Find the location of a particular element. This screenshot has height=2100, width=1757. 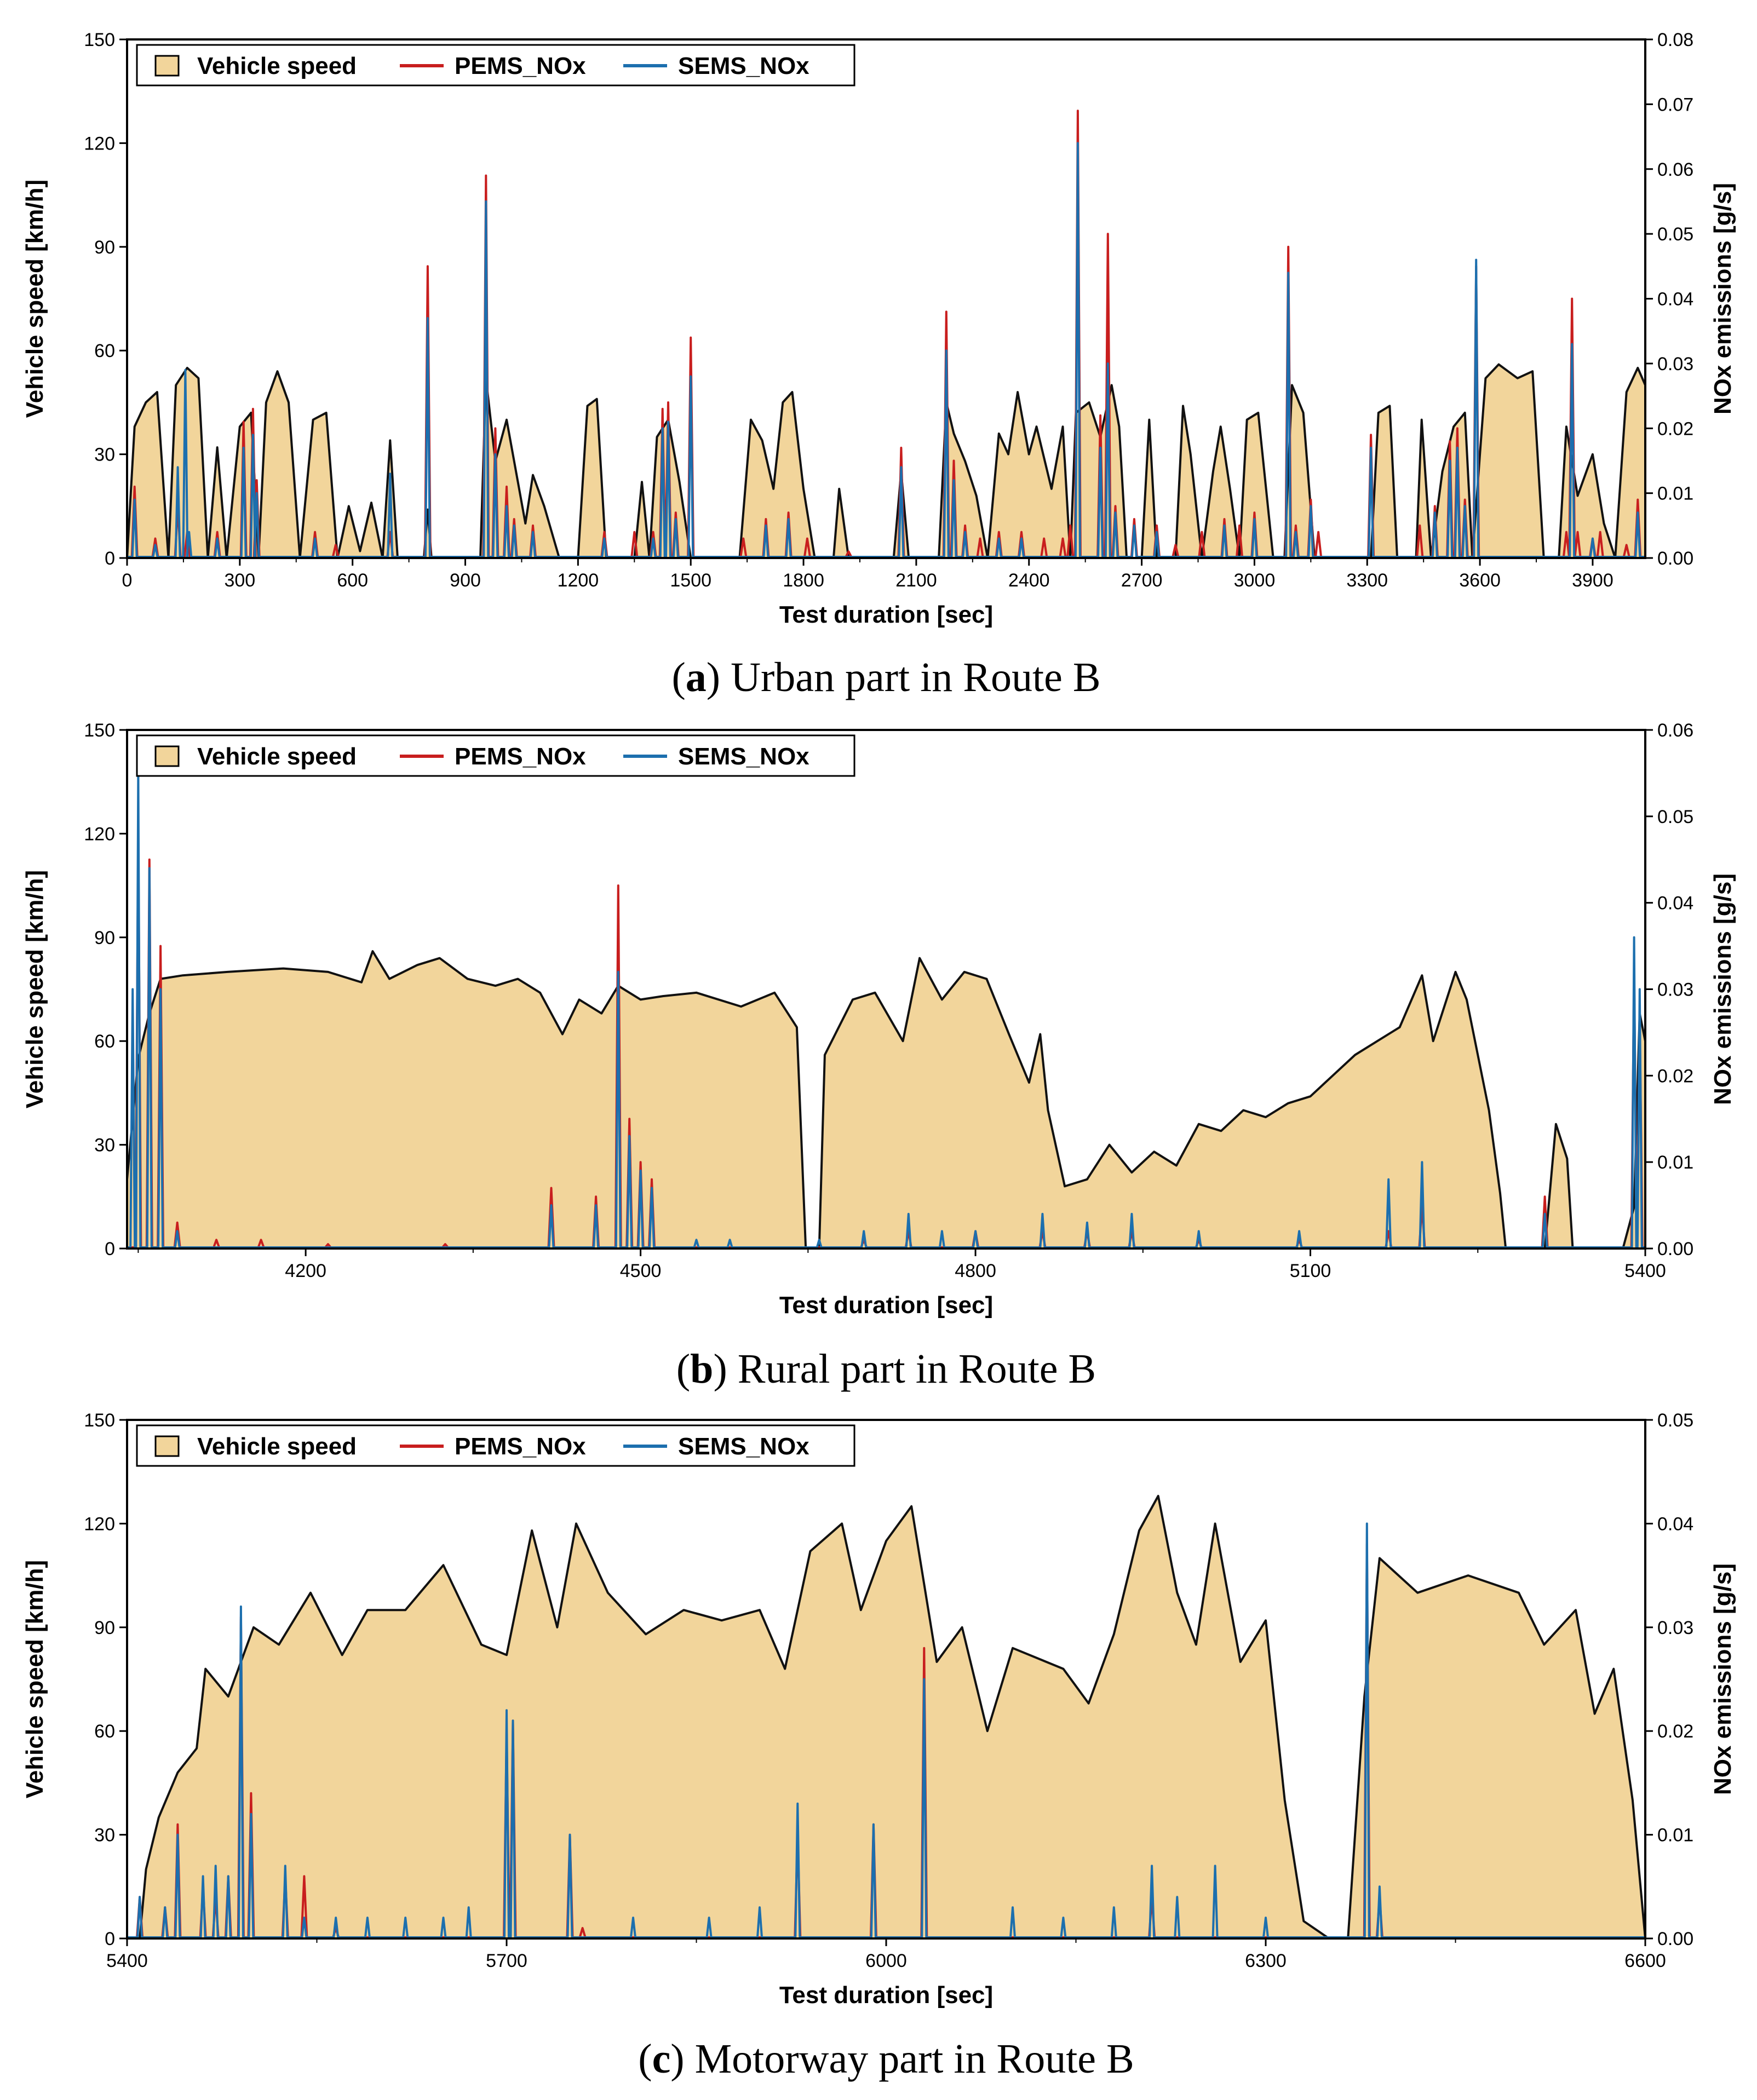

x-tick-label: 3900 is located at coordinates (1593, 580).